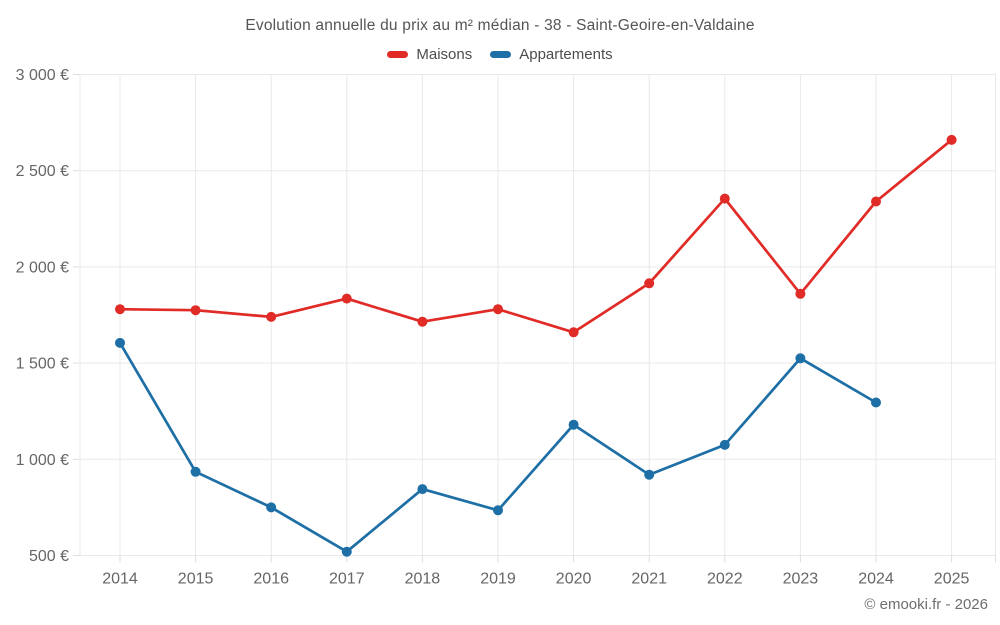  I want to click on data-point-appartements-2021, so click(649, 474).